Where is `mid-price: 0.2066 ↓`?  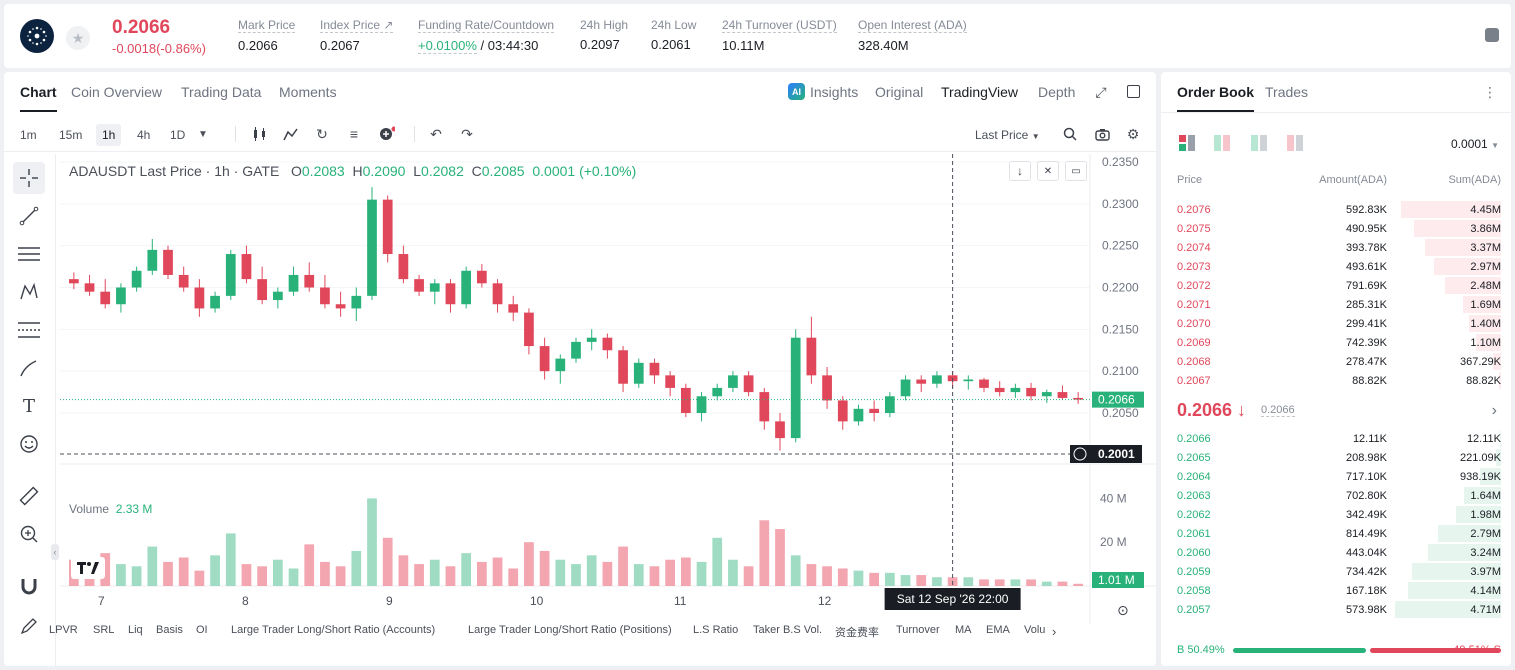
mid-price: 0.2066 ↓ is located at coordinates (1212, 410).